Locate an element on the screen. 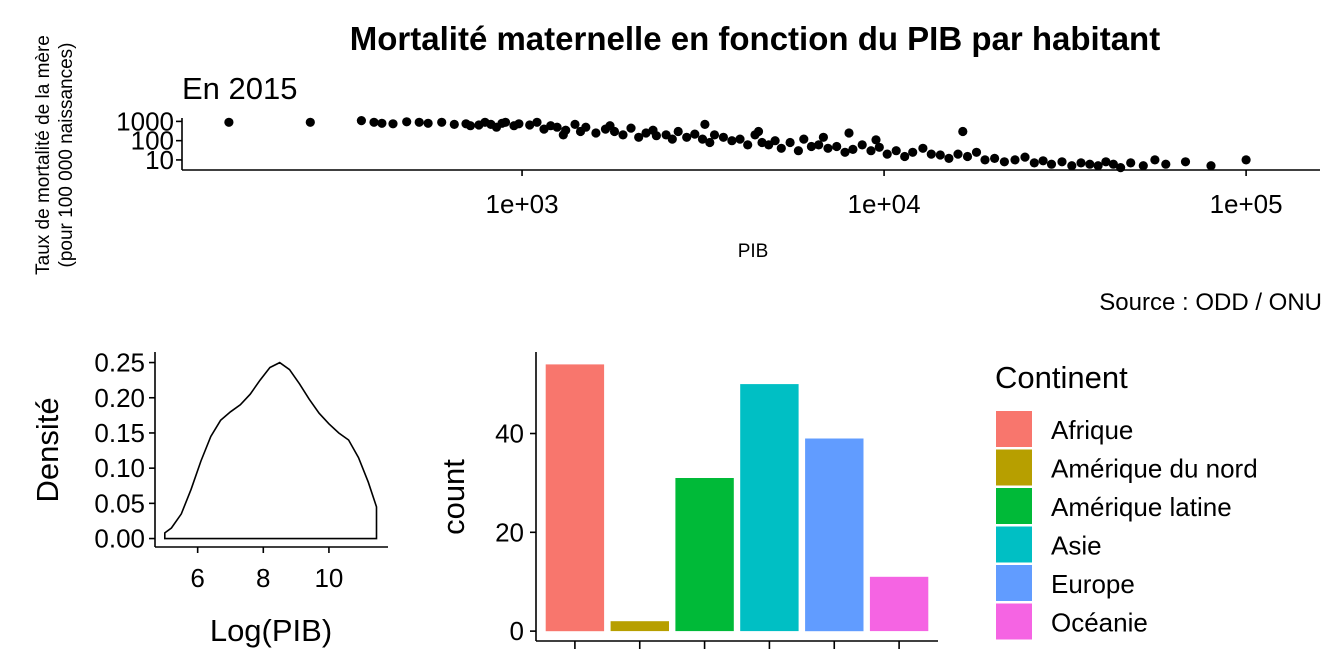 The width and height of the screenshot is (1344, 672). density-x-tick-label: 6 is located at coordinates (197, 578).